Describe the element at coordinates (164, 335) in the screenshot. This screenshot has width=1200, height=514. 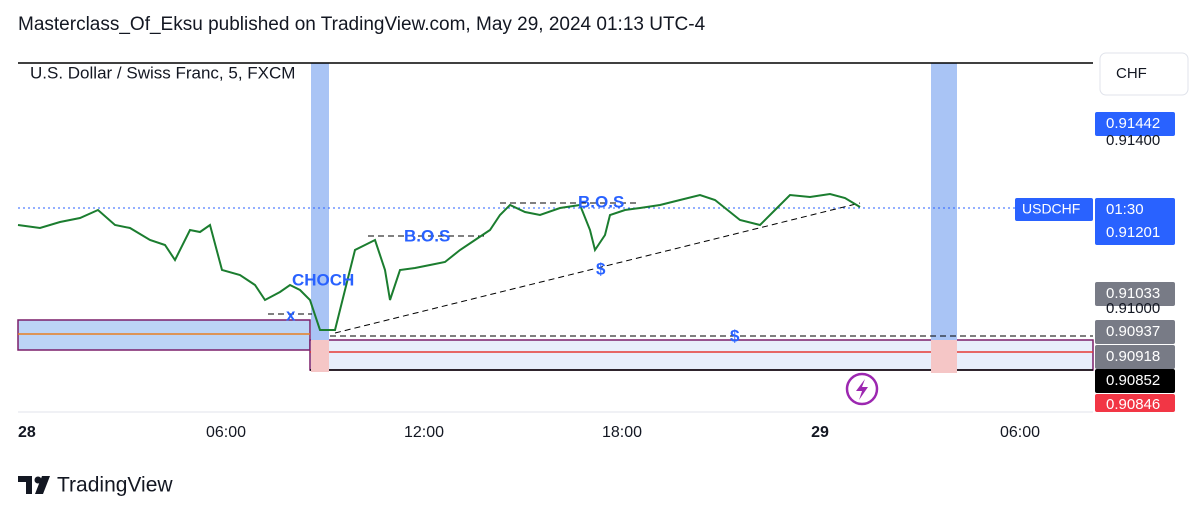
I see `demand-zone` at that location.